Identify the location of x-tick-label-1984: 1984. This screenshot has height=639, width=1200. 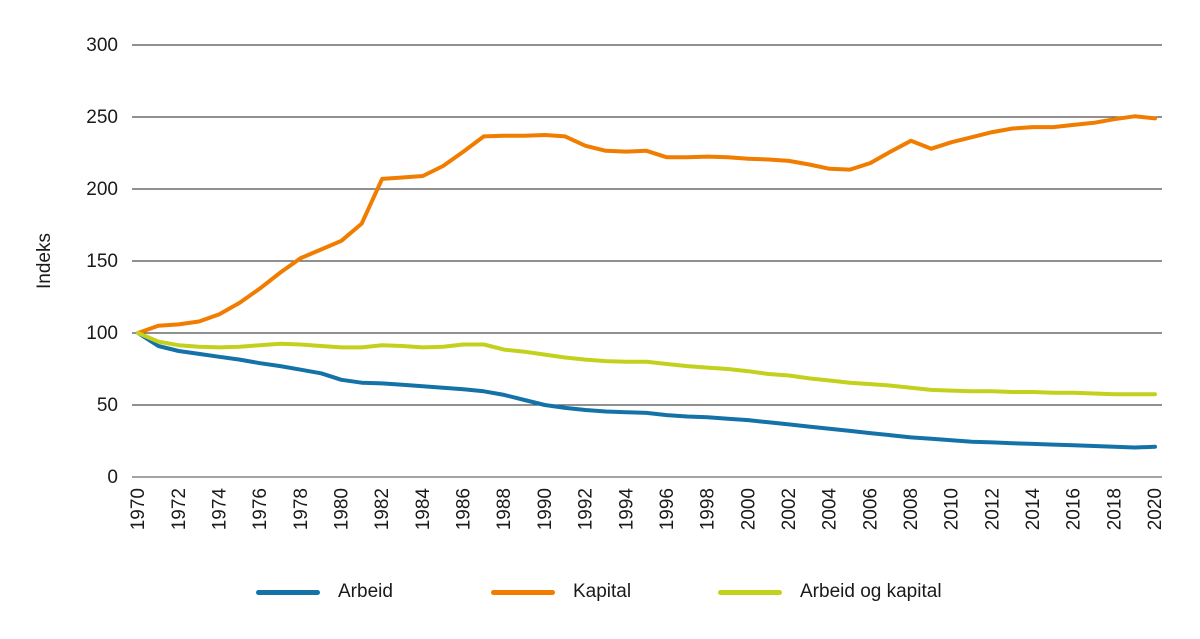
(423, 509).